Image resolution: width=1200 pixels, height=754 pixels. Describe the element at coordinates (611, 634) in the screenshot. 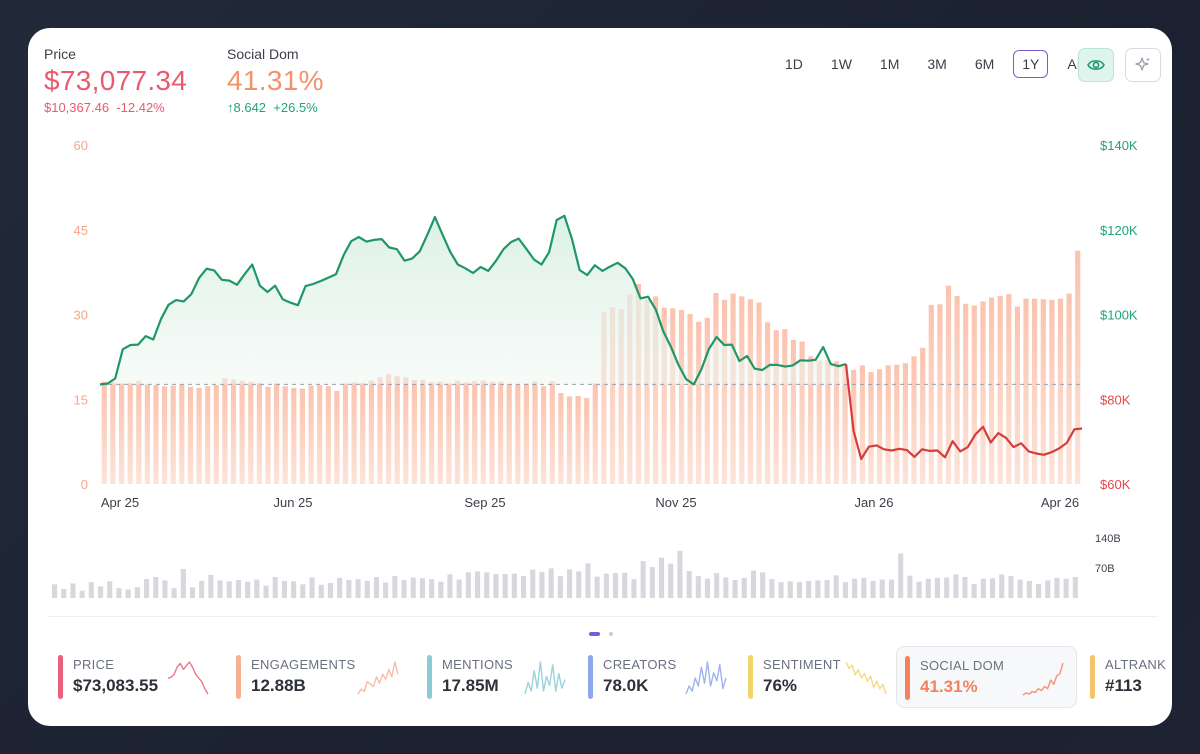

I see `page-dot` at that location.